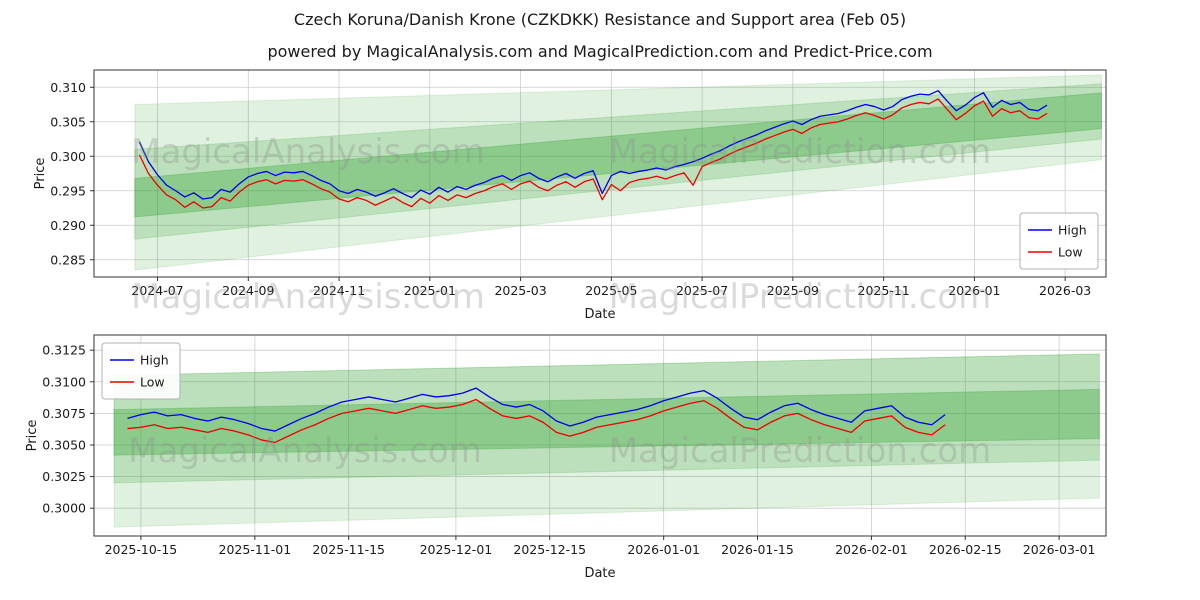  Describe the element at coordinates (1065, 290) in the screenshot. I see `x-tick-label: 2026-03` at that location.